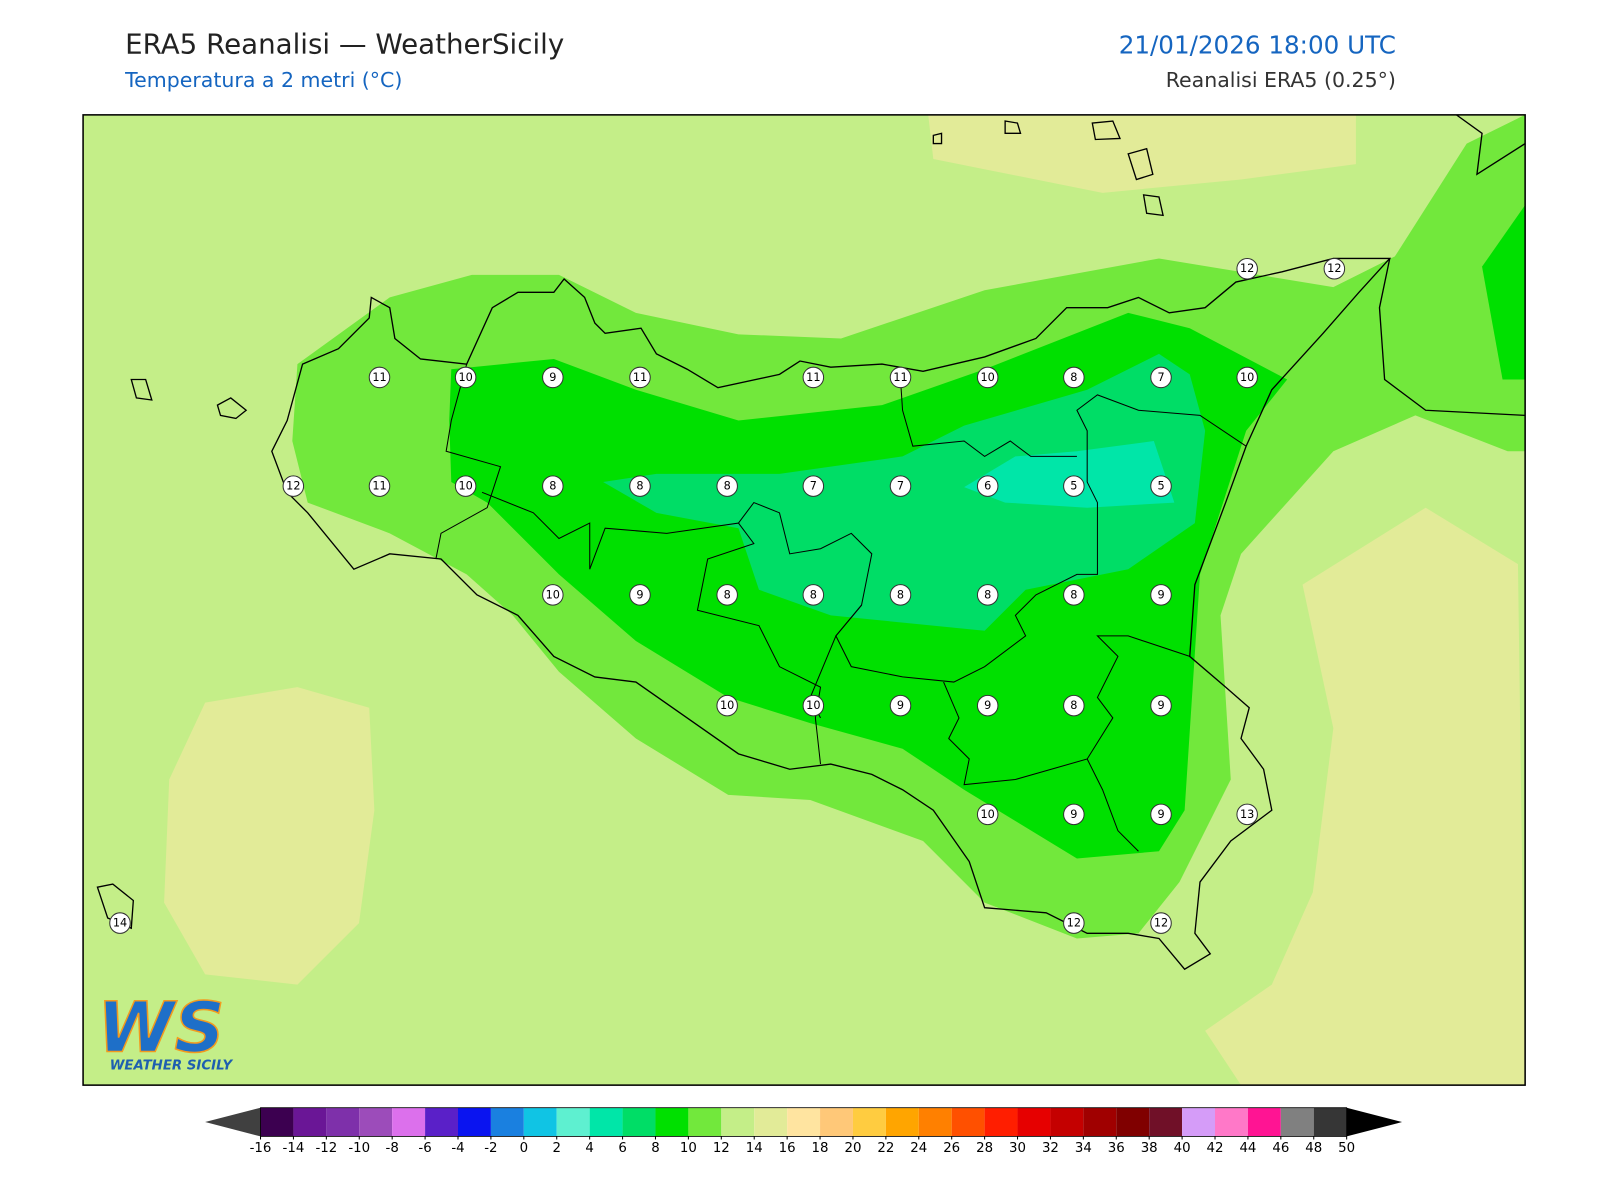 The image size is (1600, 1200). I want to click on colorbar-tick-label: 30, so click(1017, 1148).